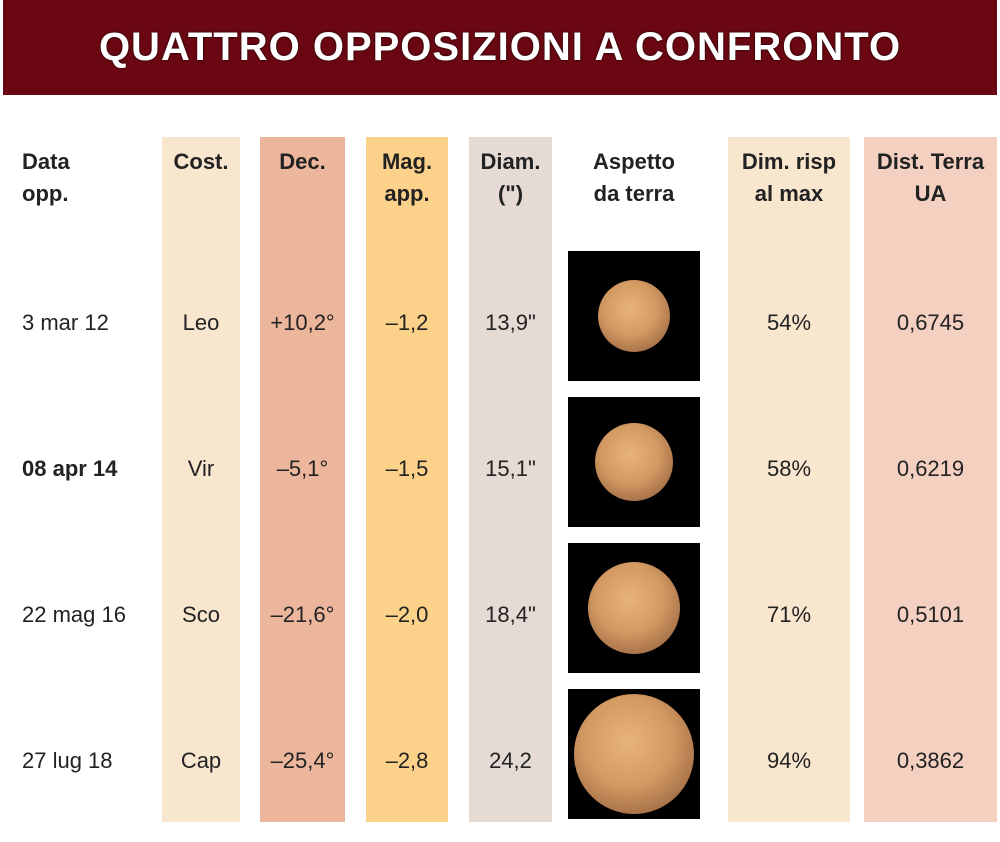 The width and height of the screenshot is (1000, 842). What do you see at coordinates (201, 614) in the screenshot?
I see `table-cell: Sco` at bounding box center [201, 614].